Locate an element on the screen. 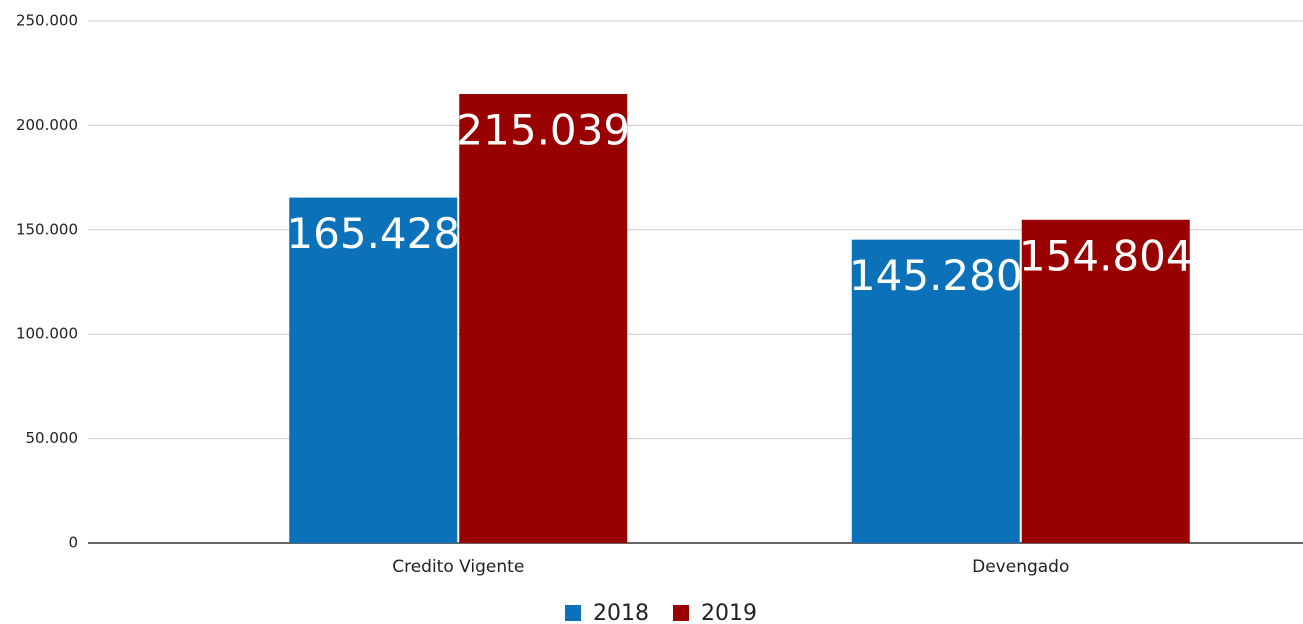 The image size is (1303, 624). data-label: 165.428 is located at coordinates (373, 233).